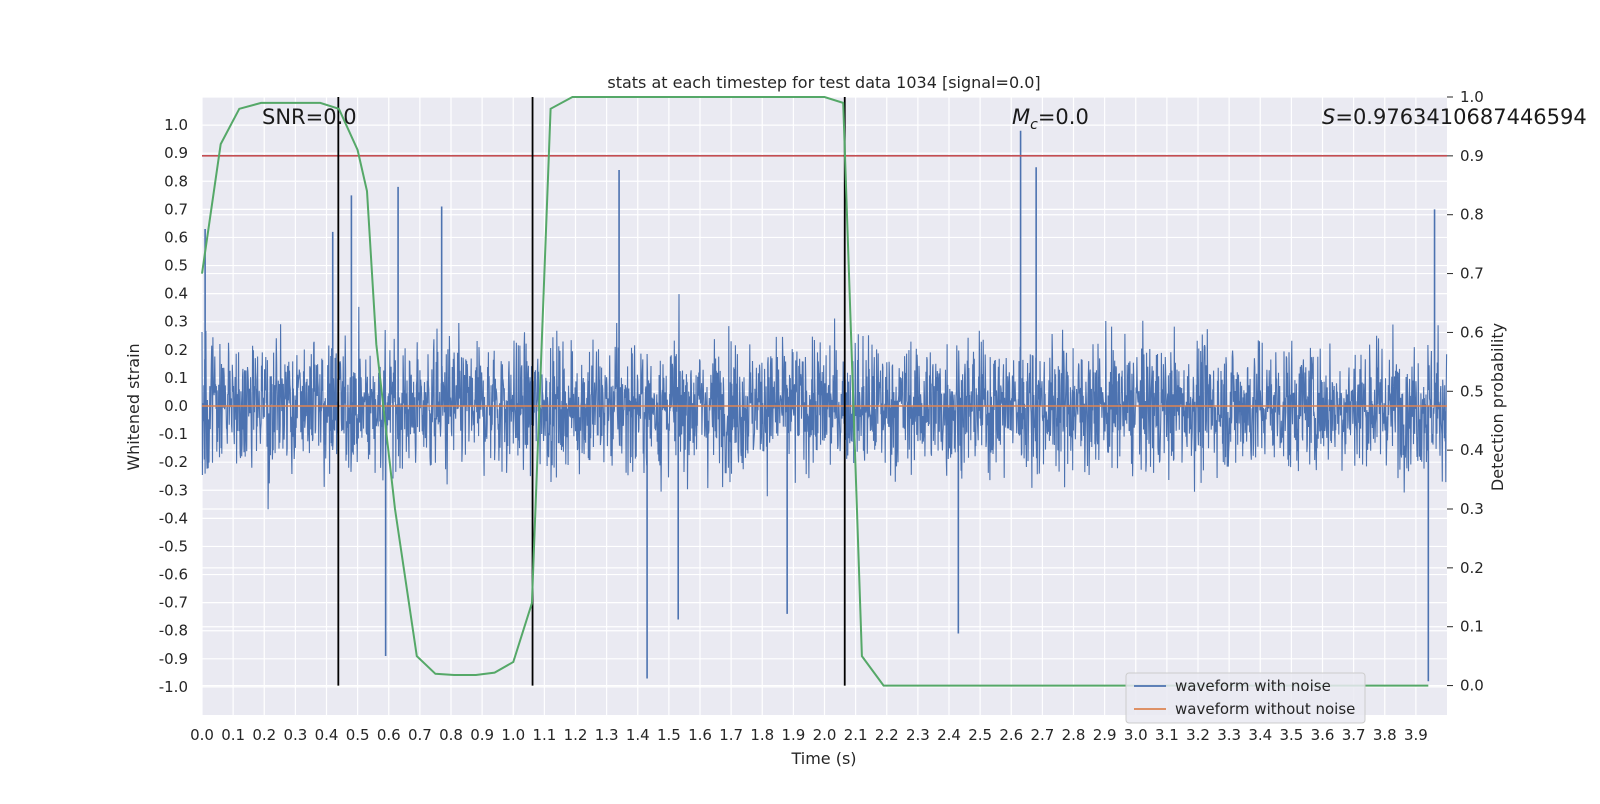 Image resolution: width=1600 pixels, height=804 pixels. Describe the element at coordinates (1472, 568) in the screenshot. I see `y2-tick-label: 0.2` at that location.